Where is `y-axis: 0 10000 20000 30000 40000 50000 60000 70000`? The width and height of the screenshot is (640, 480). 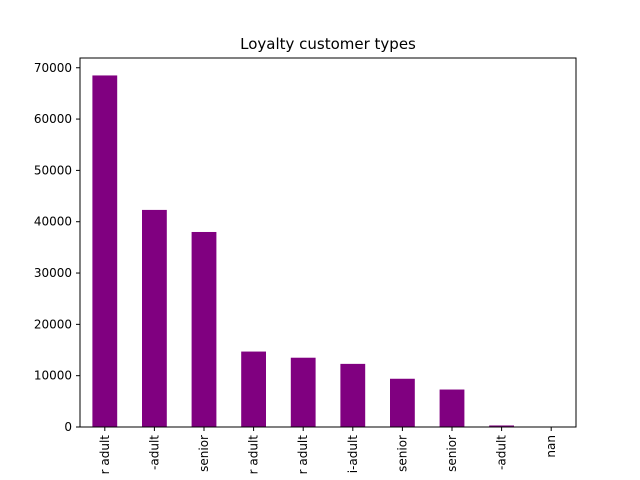 y-axis: 0 10000 20000 30000 40000 50000 60000 70000 is located at coordinates (57, 247).